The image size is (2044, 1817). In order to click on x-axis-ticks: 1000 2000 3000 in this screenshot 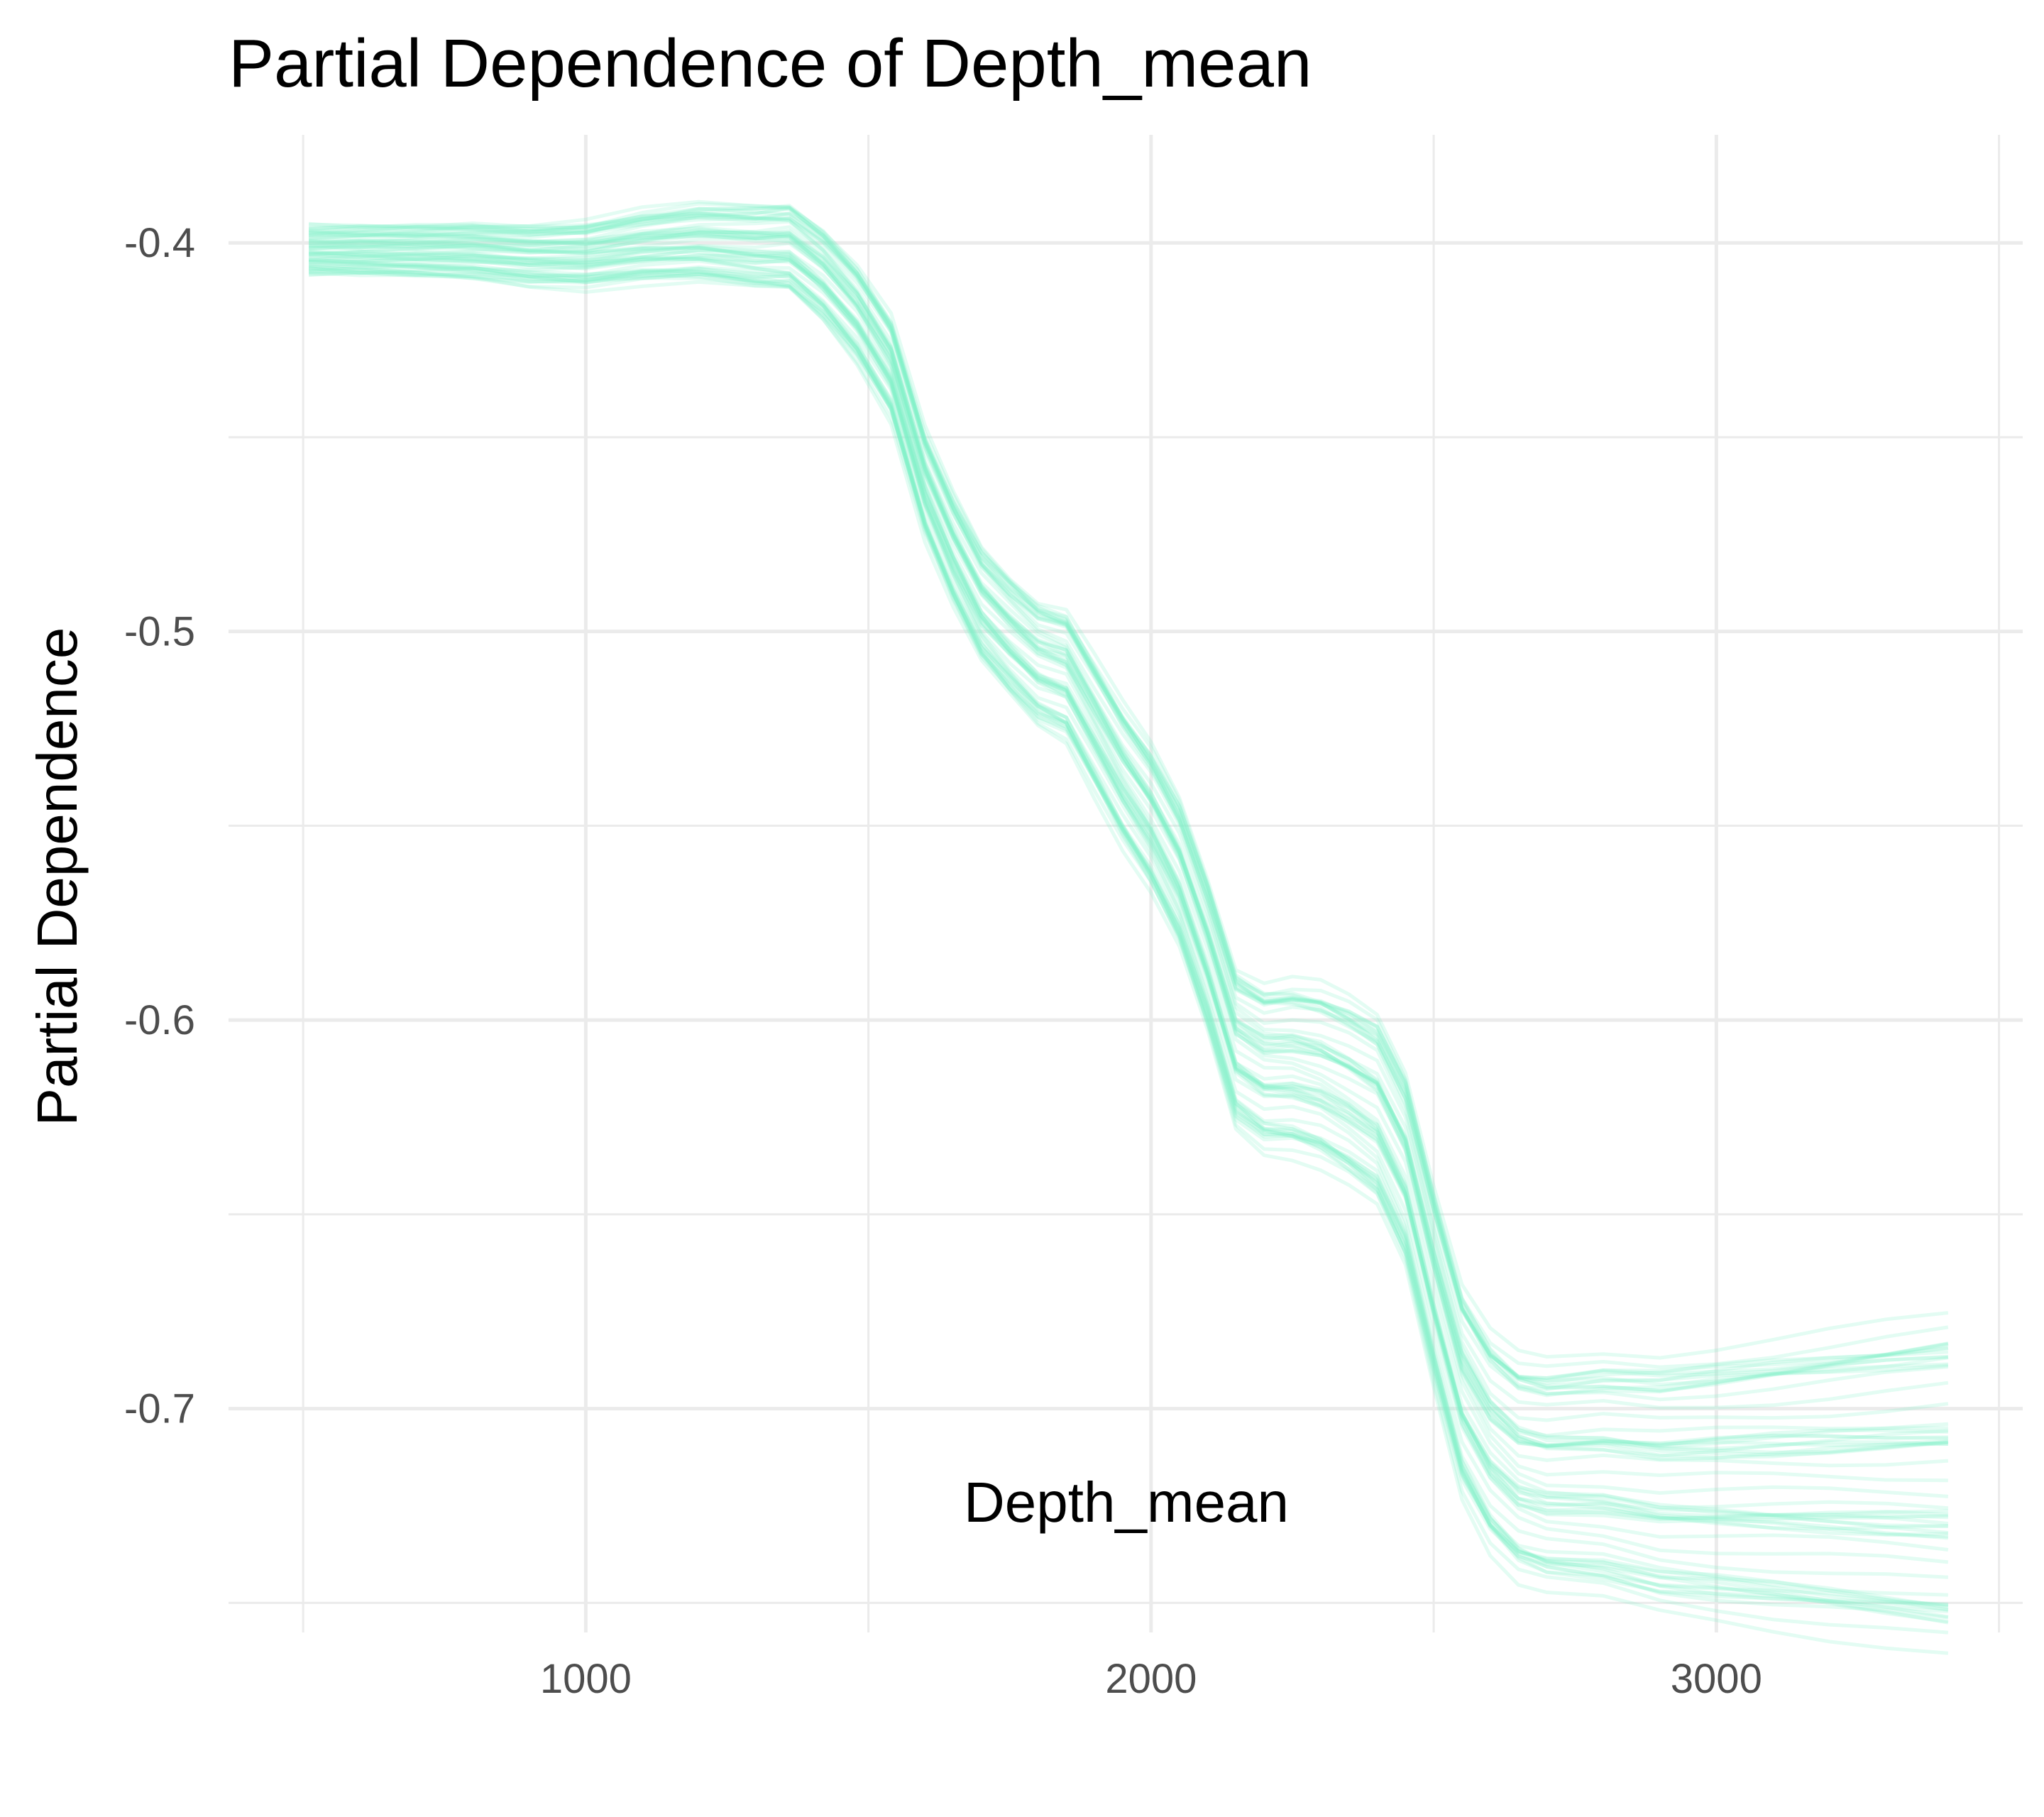, I will do `click(1151, 1679)`.